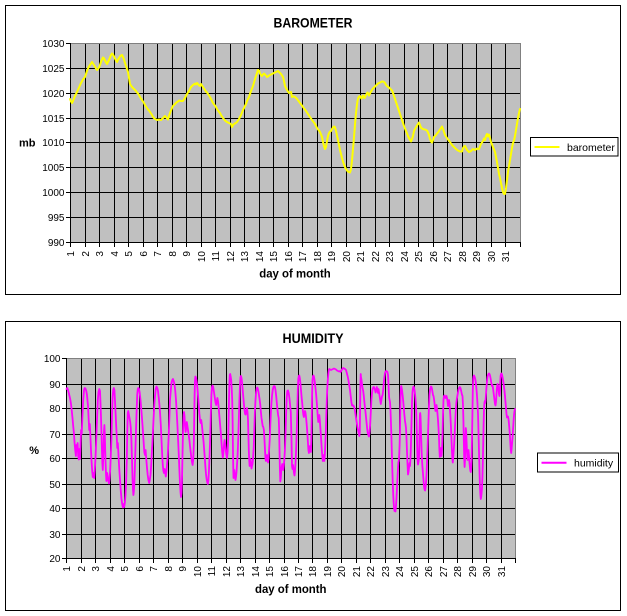 The width and height of the screenshot is (627, 616). Describe the element at coordinates (56, 218) in the screenshot. I see `svg-text: 995` at that location.